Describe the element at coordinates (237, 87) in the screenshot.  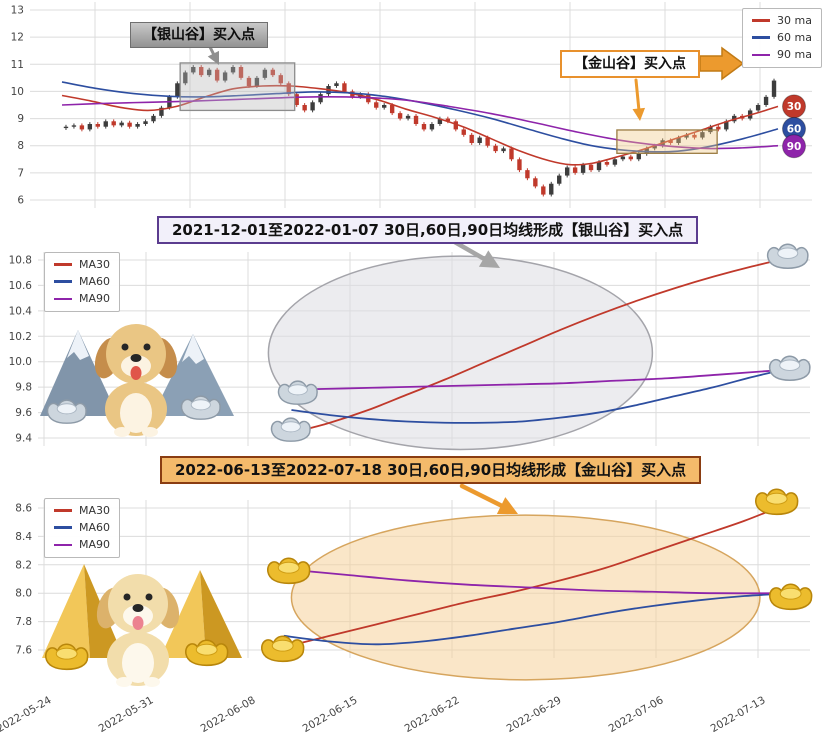
I see `silver_box` at that location.